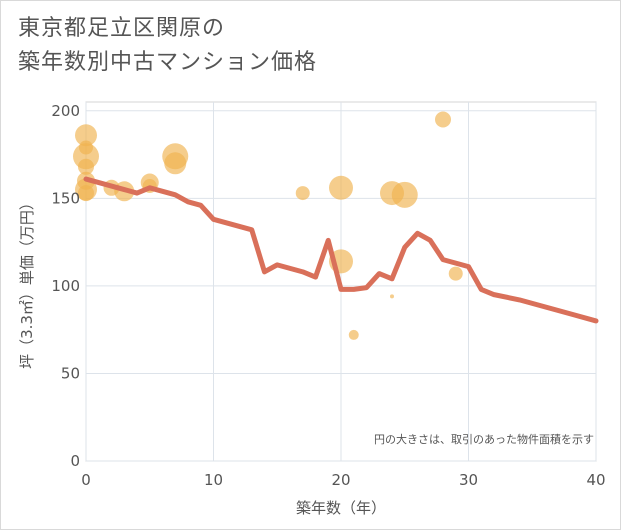 The width and height of the screenshot is (621, 530). I want to click on y-tick-label: 100, so click(65, 286).